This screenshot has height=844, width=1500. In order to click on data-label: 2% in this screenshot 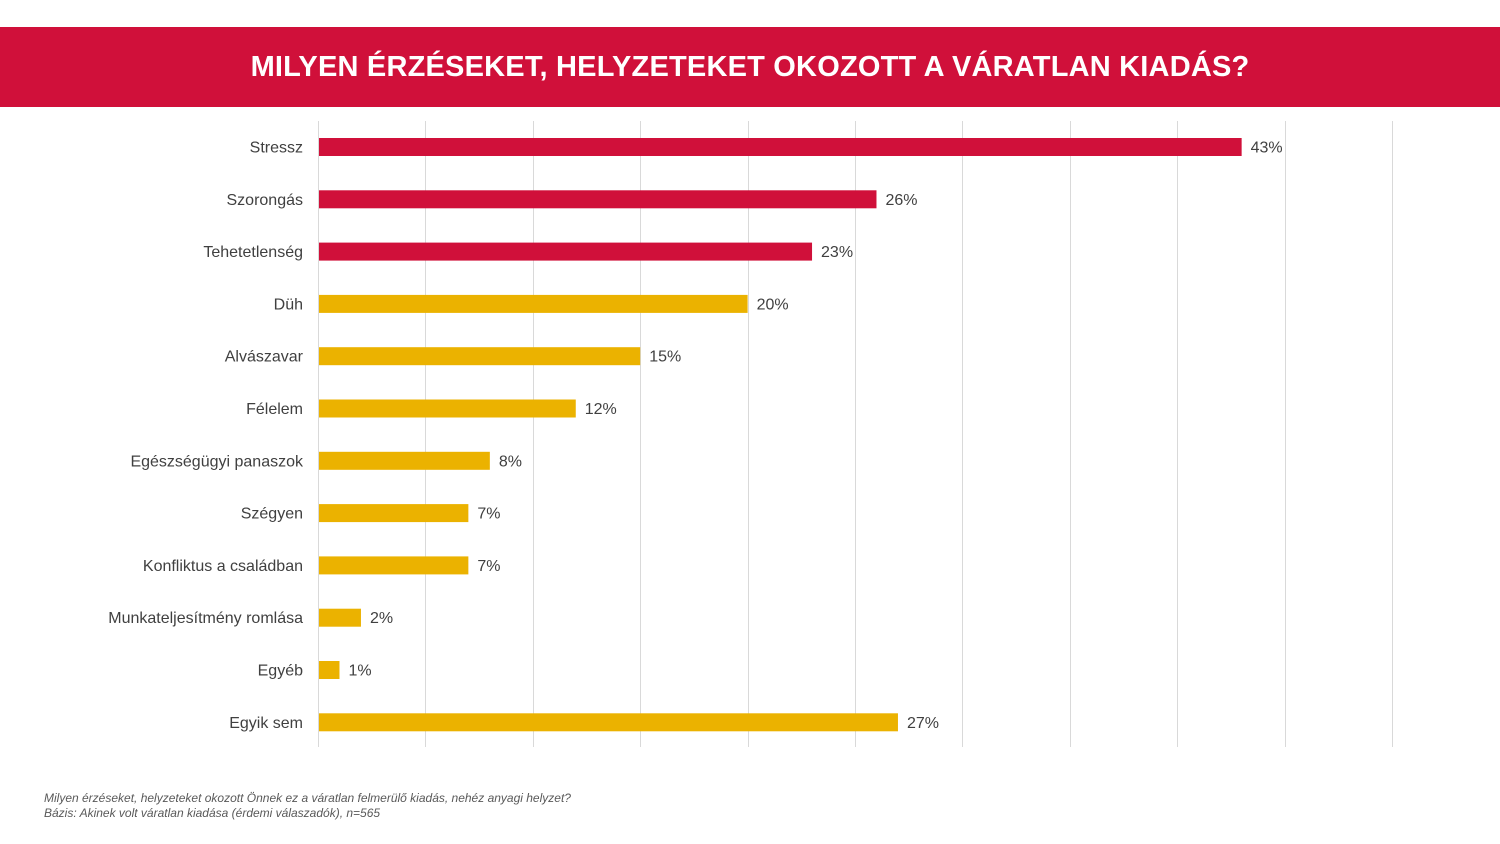, I will do `click(381, 618)`.